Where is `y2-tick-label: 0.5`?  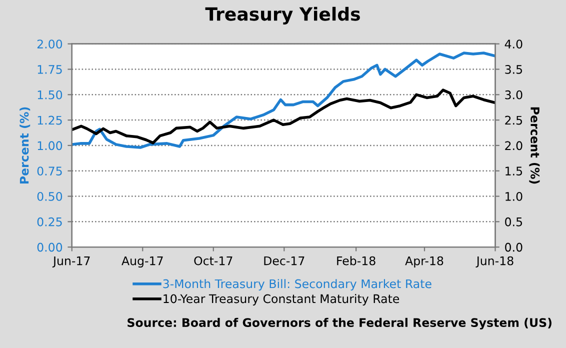 y2-tick-label: 0.5 is located at coordinates (513, 221).